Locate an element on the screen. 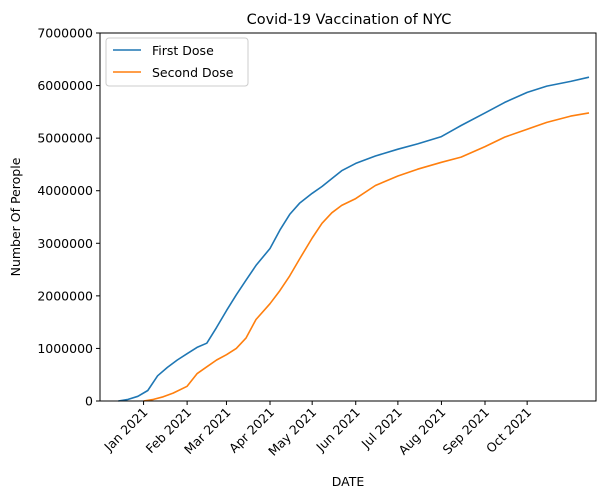 The image size is (606, 499). legend-box is located at coordinates (177, 62).